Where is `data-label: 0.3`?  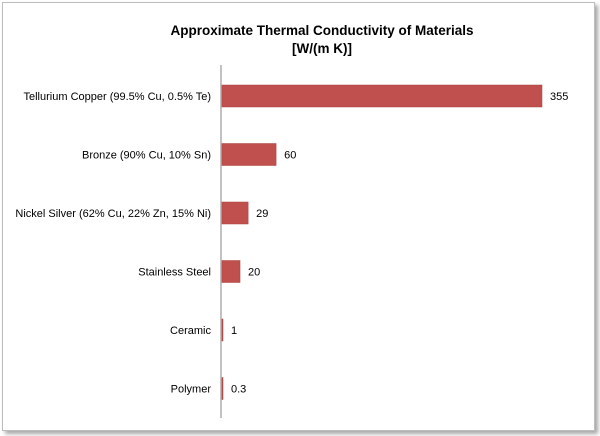 data-label: 0.3 is located at coordinates (238, 390).